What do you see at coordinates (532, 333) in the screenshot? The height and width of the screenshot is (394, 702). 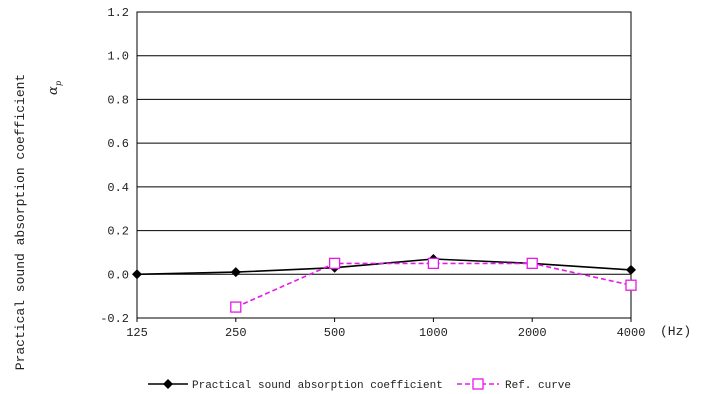 I see `x-tick-label: 2000` at bounding box center [532, 333].